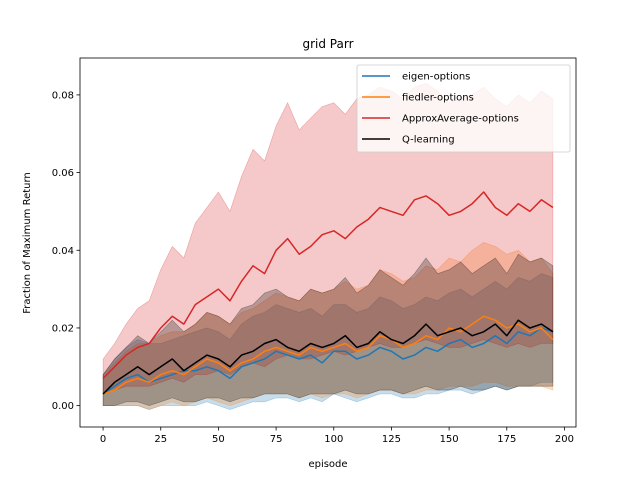 Image resolution: width=640 pixels, height=480 pixels. What do you see at coordinates (438, 98) in the screenshot?
I see `legend-label: fiedler-options` at bounding box center [438, 98].